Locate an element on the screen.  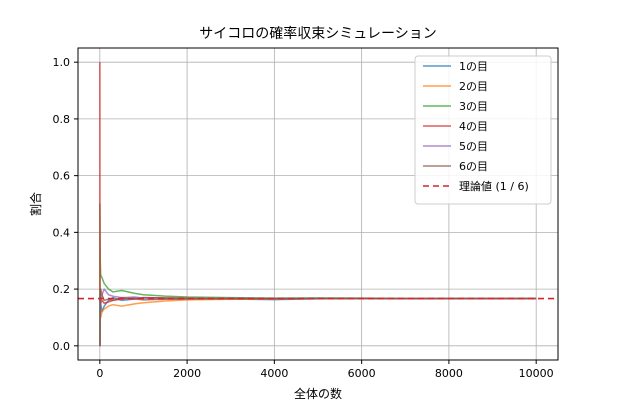
legend-box is located at coordinates (483, 130).